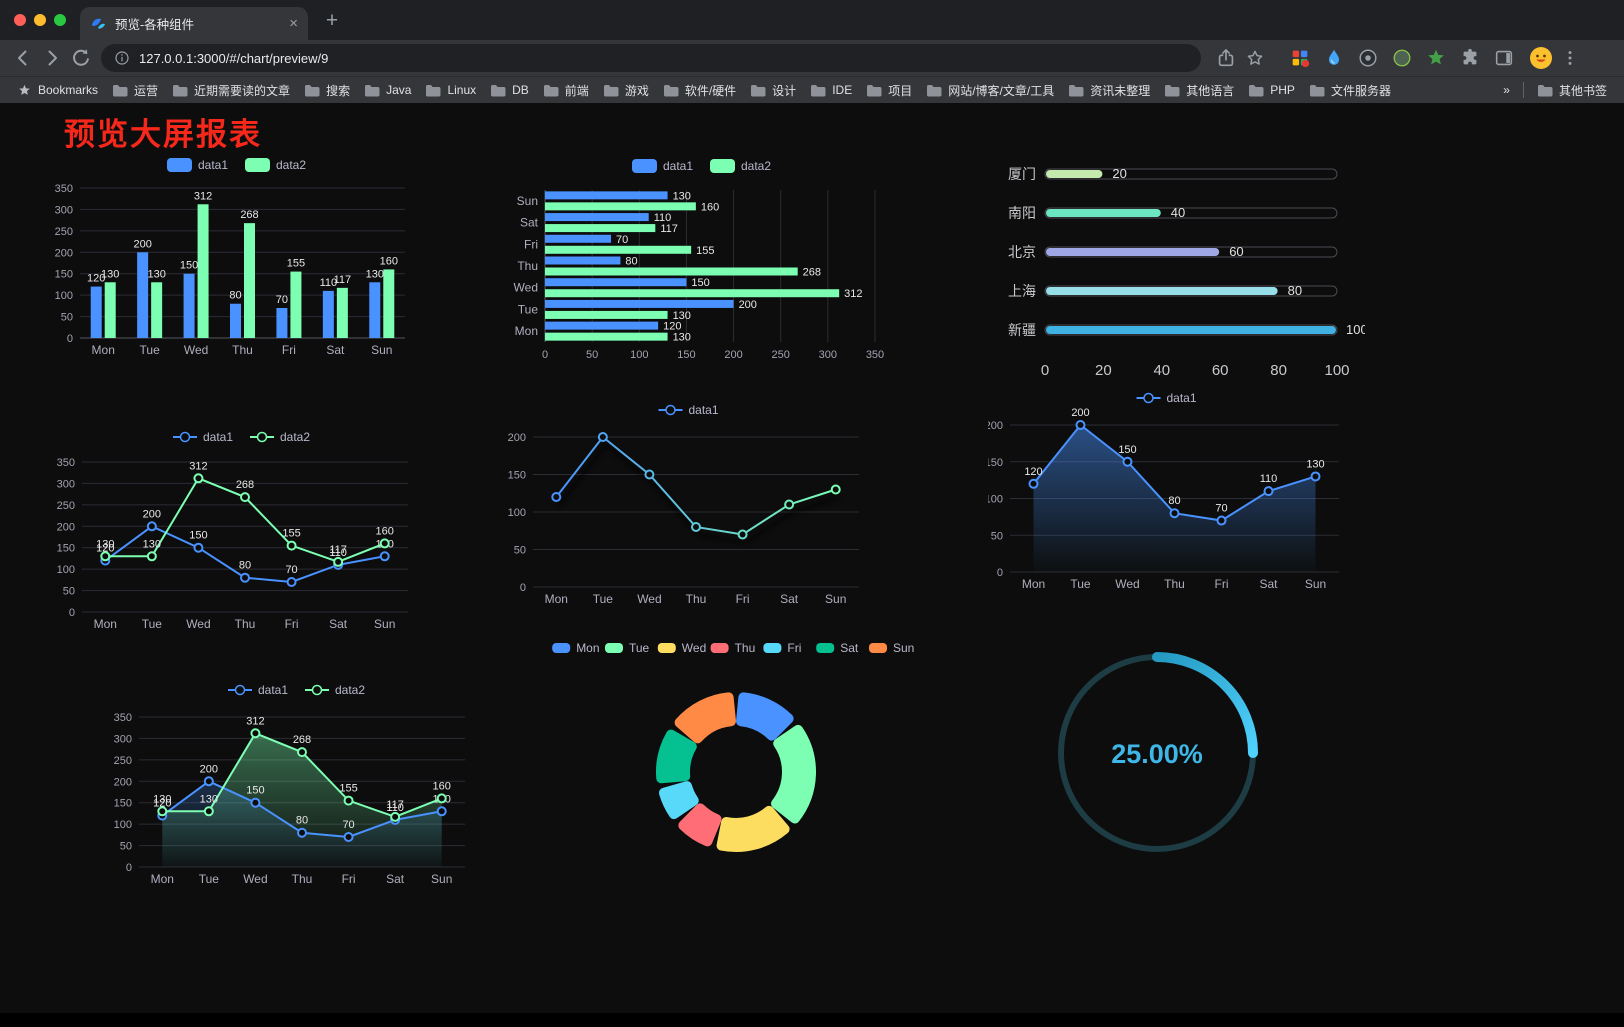 This screenshot has width=1624, height=1027. What do you see at coordinates (395, 816) in the screenshot?
I see `point-data2-Sat` at bounding box center [395, 816].